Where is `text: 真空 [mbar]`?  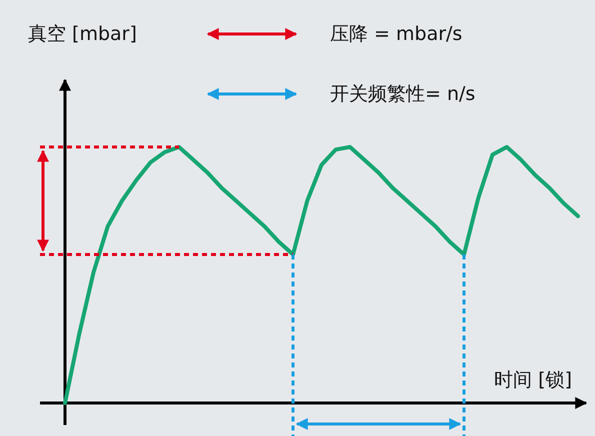 text: 真空 [mbar] is located at coordinates (82, 34).